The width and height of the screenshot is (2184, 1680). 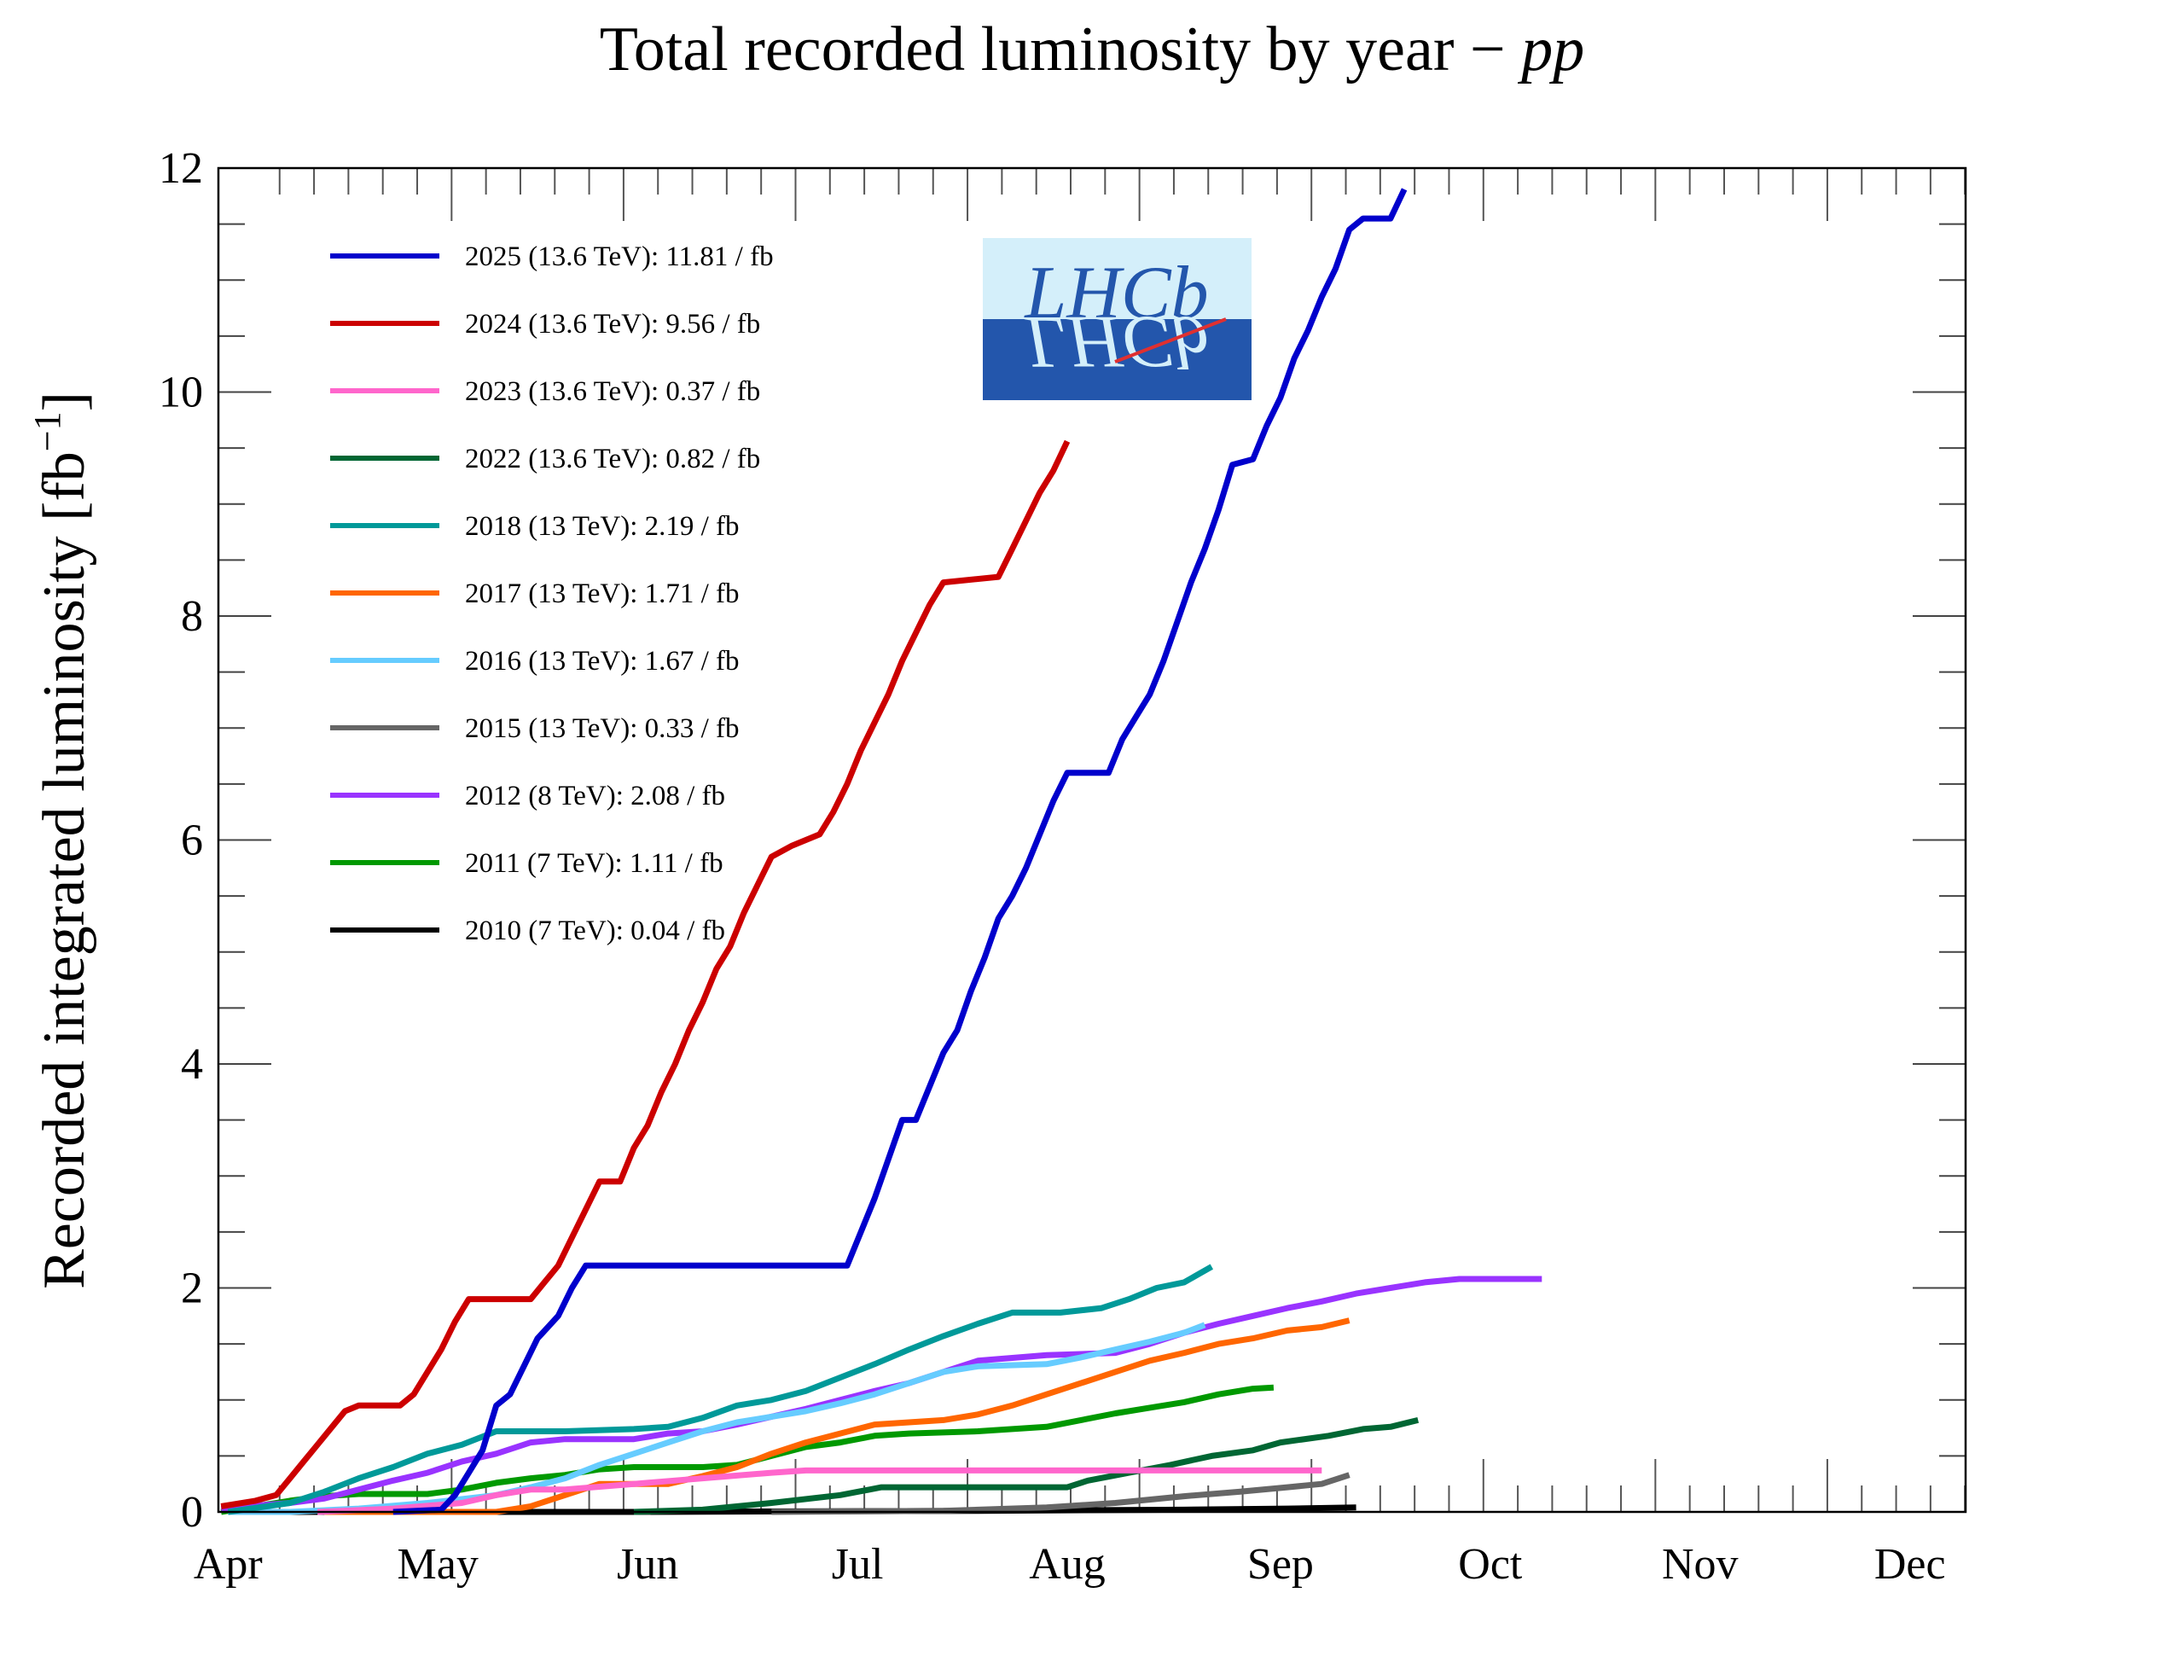 What do you see at coordinates (1027, 1466) in the screenshot?
I see `series-line-2022` at bounding box center [1027, 1466].